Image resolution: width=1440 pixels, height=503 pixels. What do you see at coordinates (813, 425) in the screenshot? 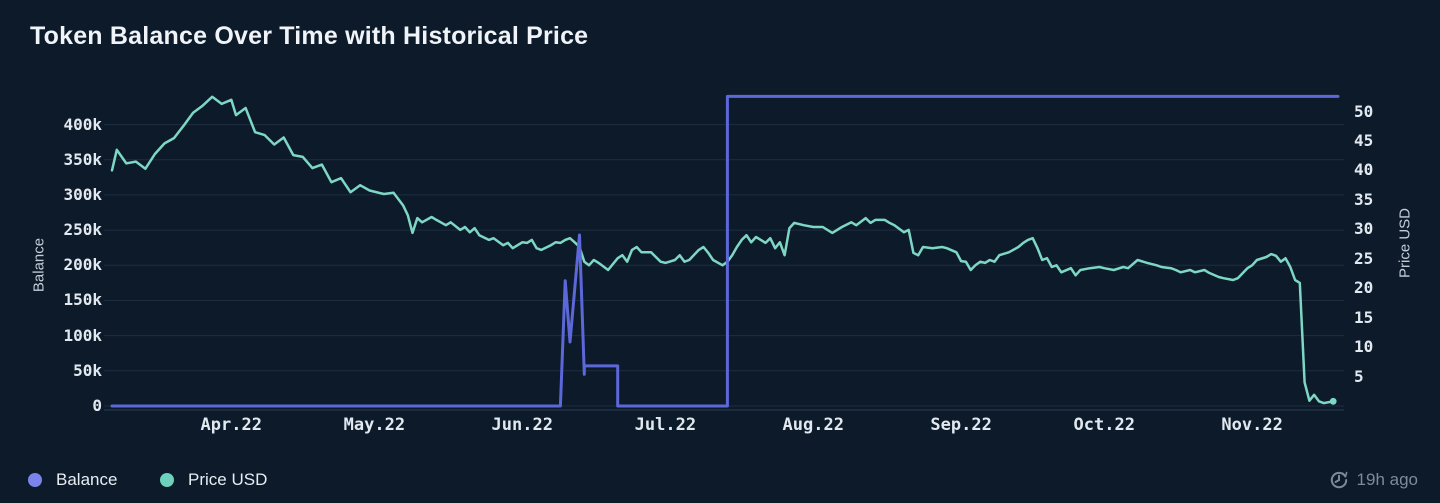
I see `x-axis-tick: Aug.22` at bounding box center [813, 425].